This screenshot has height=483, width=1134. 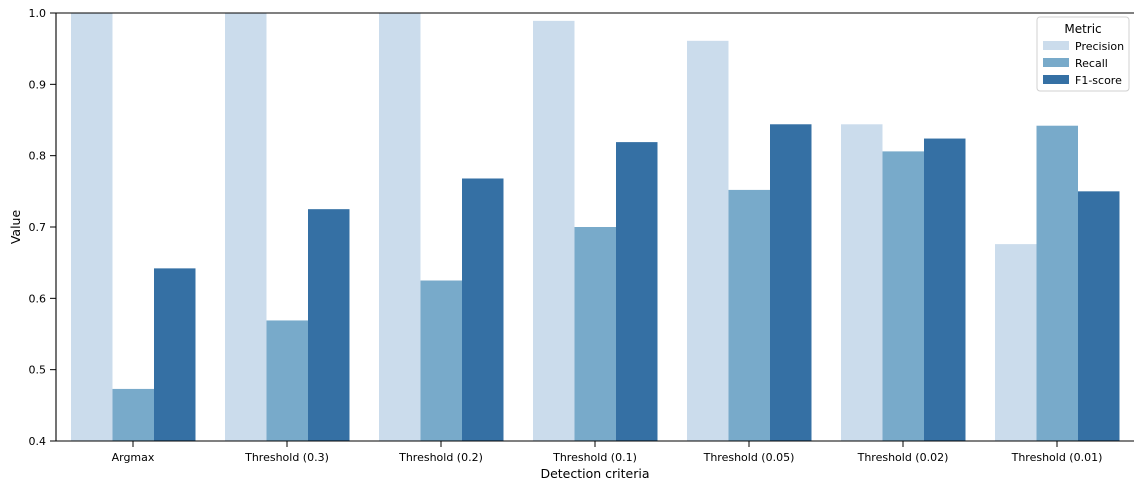 What do you see at coordinates (286, 457) in the screenshot?
I see `x-tick-label: Threshold (0.3)` at bounding box center [286, 457].